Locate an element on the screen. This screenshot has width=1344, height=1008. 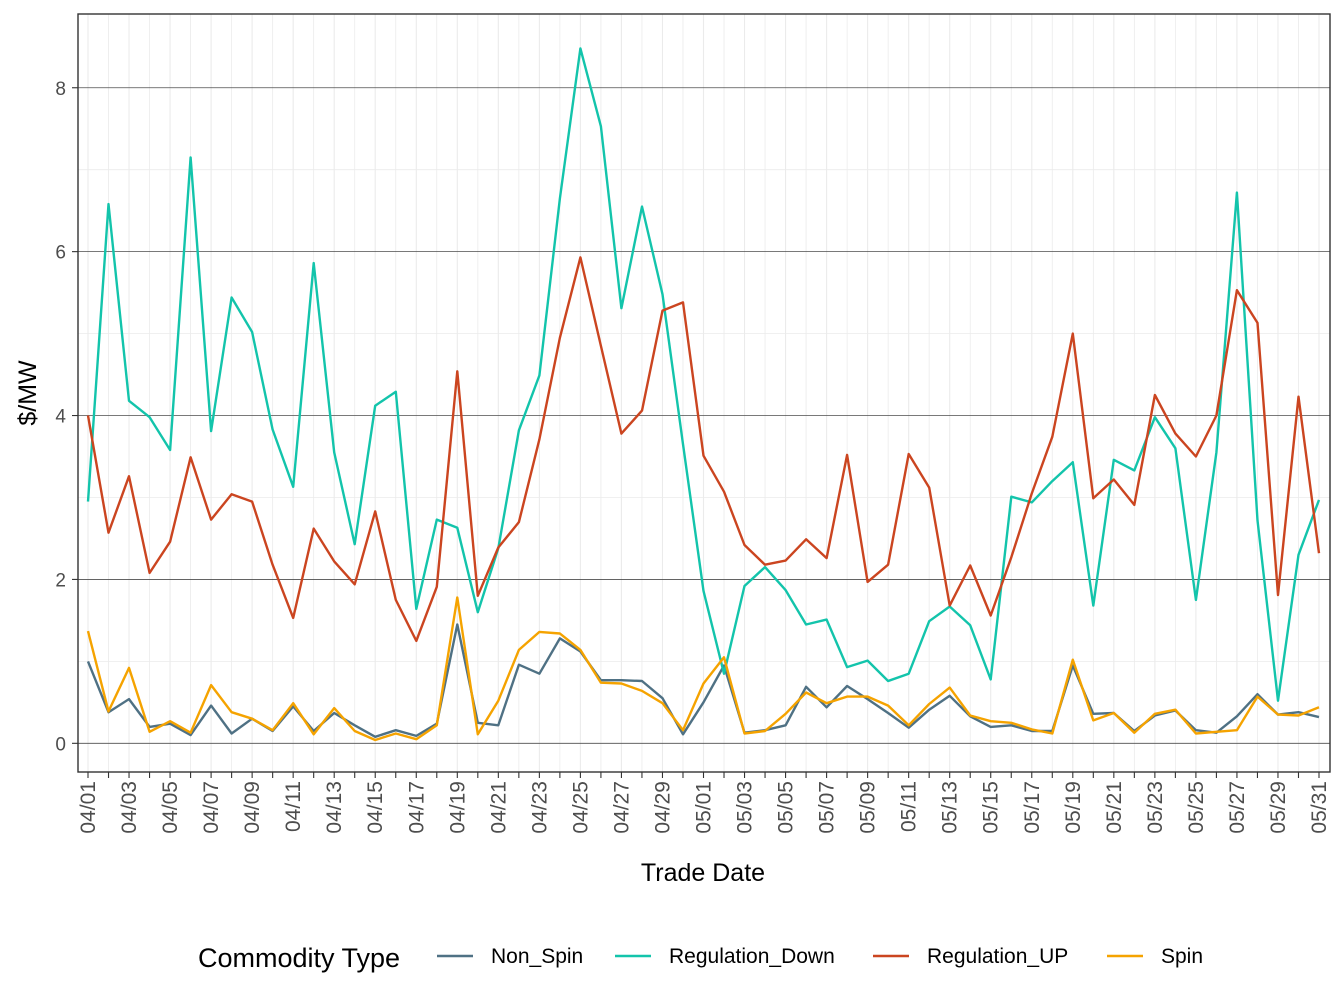
x-tick-label: 05/09 is located at coordinates (868, 807).